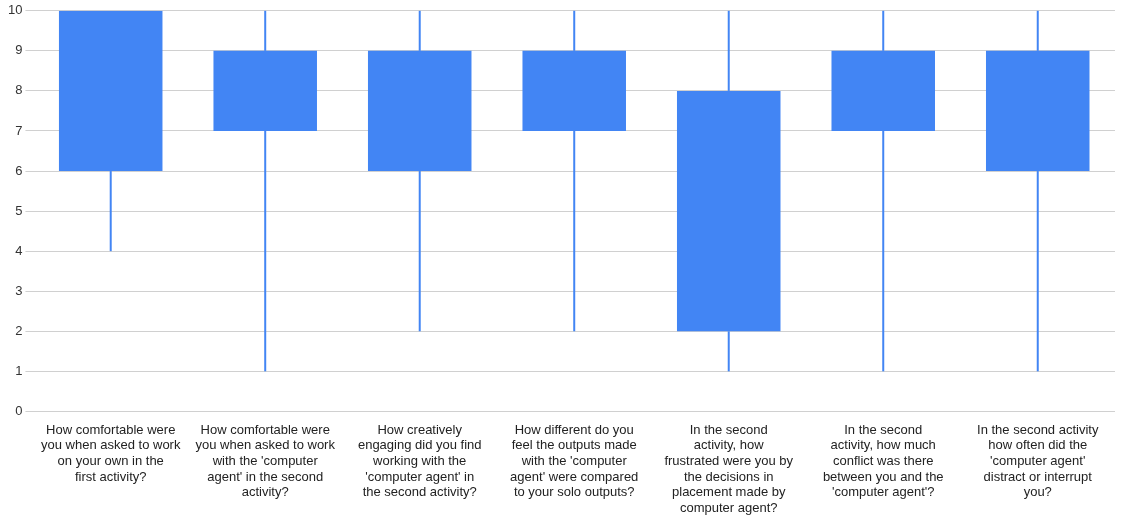 This screenshot has height=521, width=1125. Describe the element at coordinates (19, 210) in the screenshot. I see `y-tick-label: 5` at that location.